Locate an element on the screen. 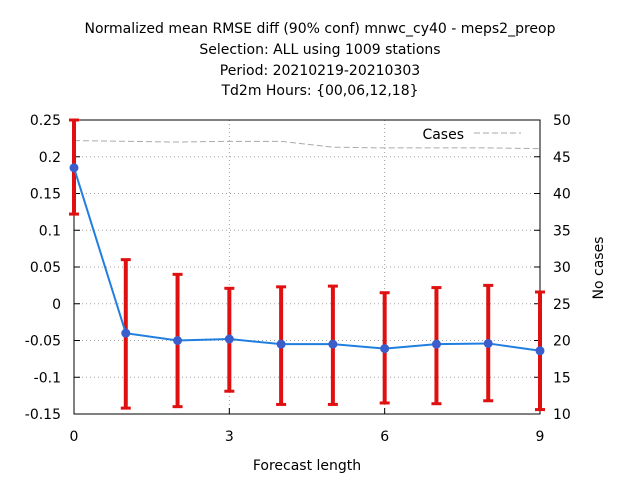 This screenshot has height=480, width=640. cases-line is located at coordinates (307, 145).